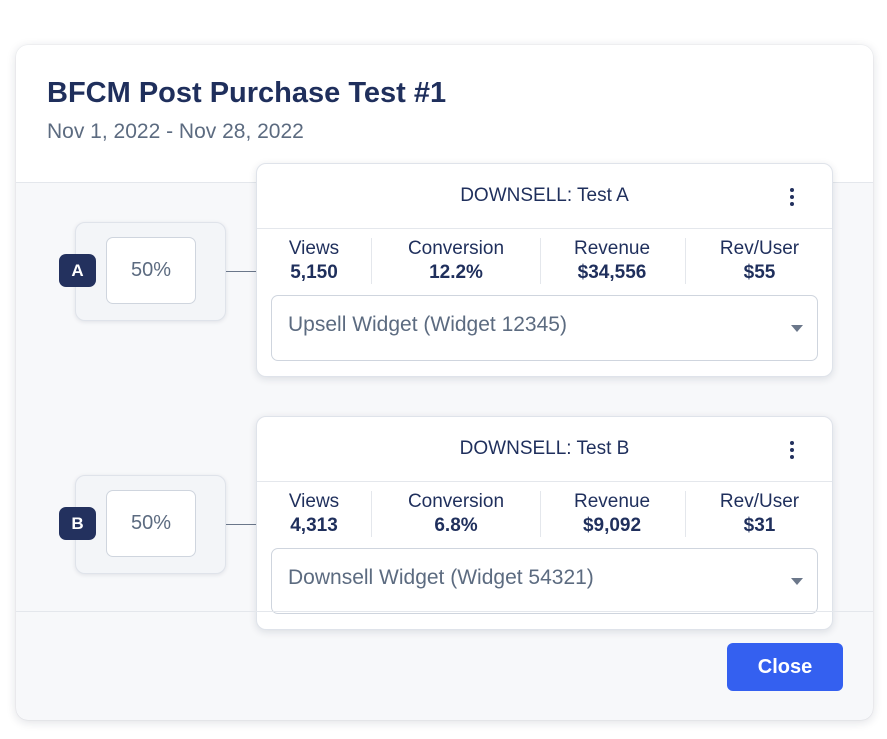 Image resolution: width=887 pixels, height=739 pixels. What do you see at coordinates (759, 272) in the screenshot?
I see `metric-value: $55` at bounding box center [759, 272].